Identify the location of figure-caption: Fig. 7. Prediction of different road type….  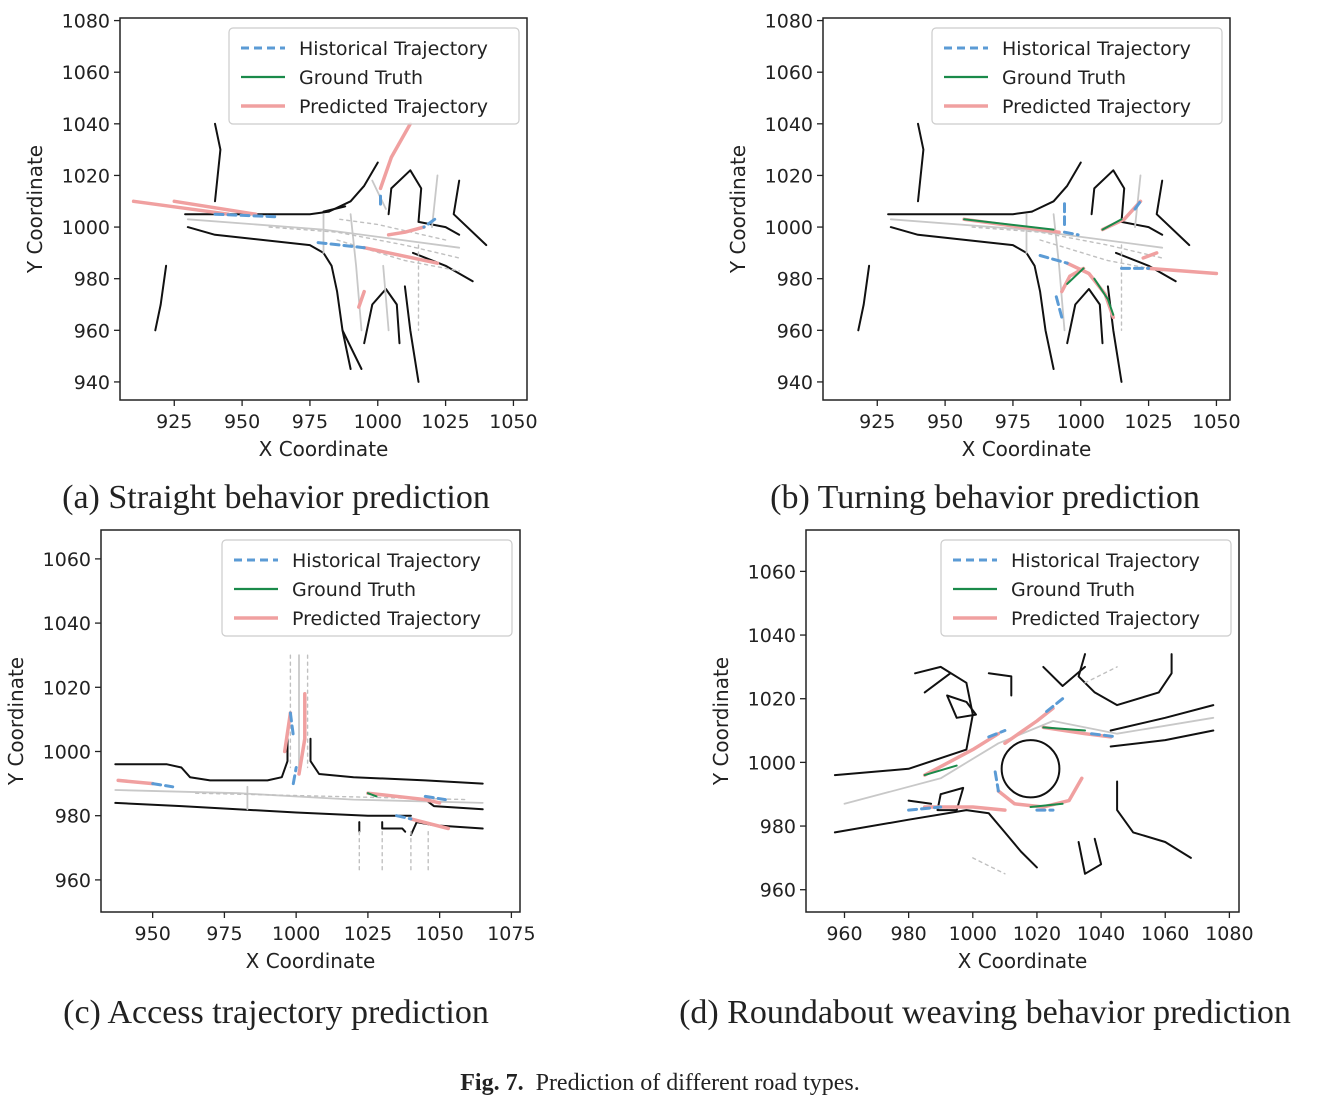
(659, 1083).